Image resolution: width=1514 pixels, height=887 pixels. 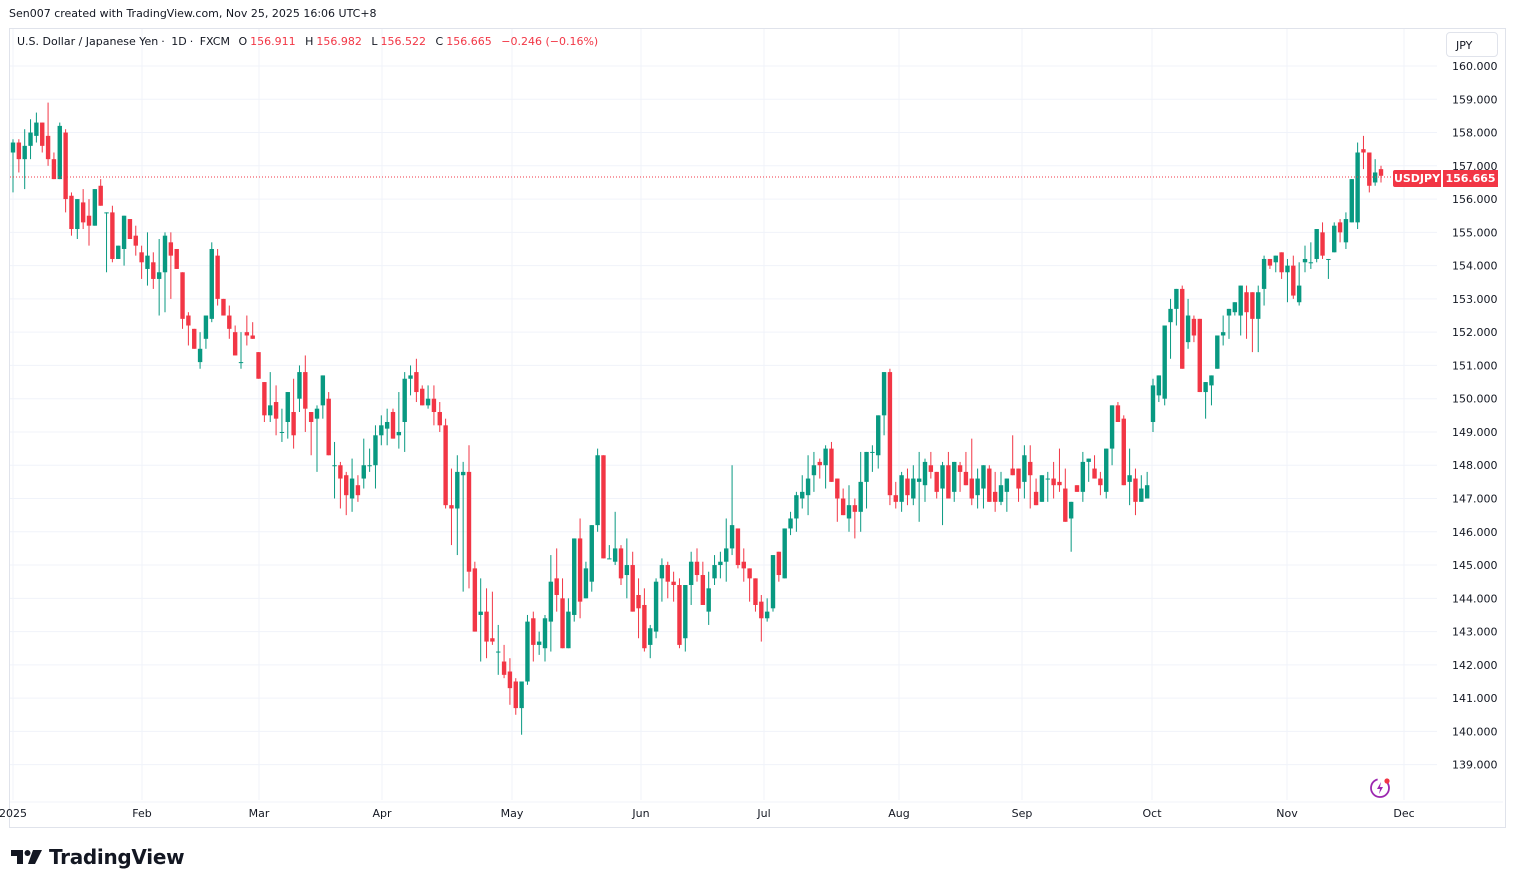 What do you see at coordinates (1475, 299) in the screenshot?
I see `y-axis-label: 153.000` at bounding box center [1475, 299].